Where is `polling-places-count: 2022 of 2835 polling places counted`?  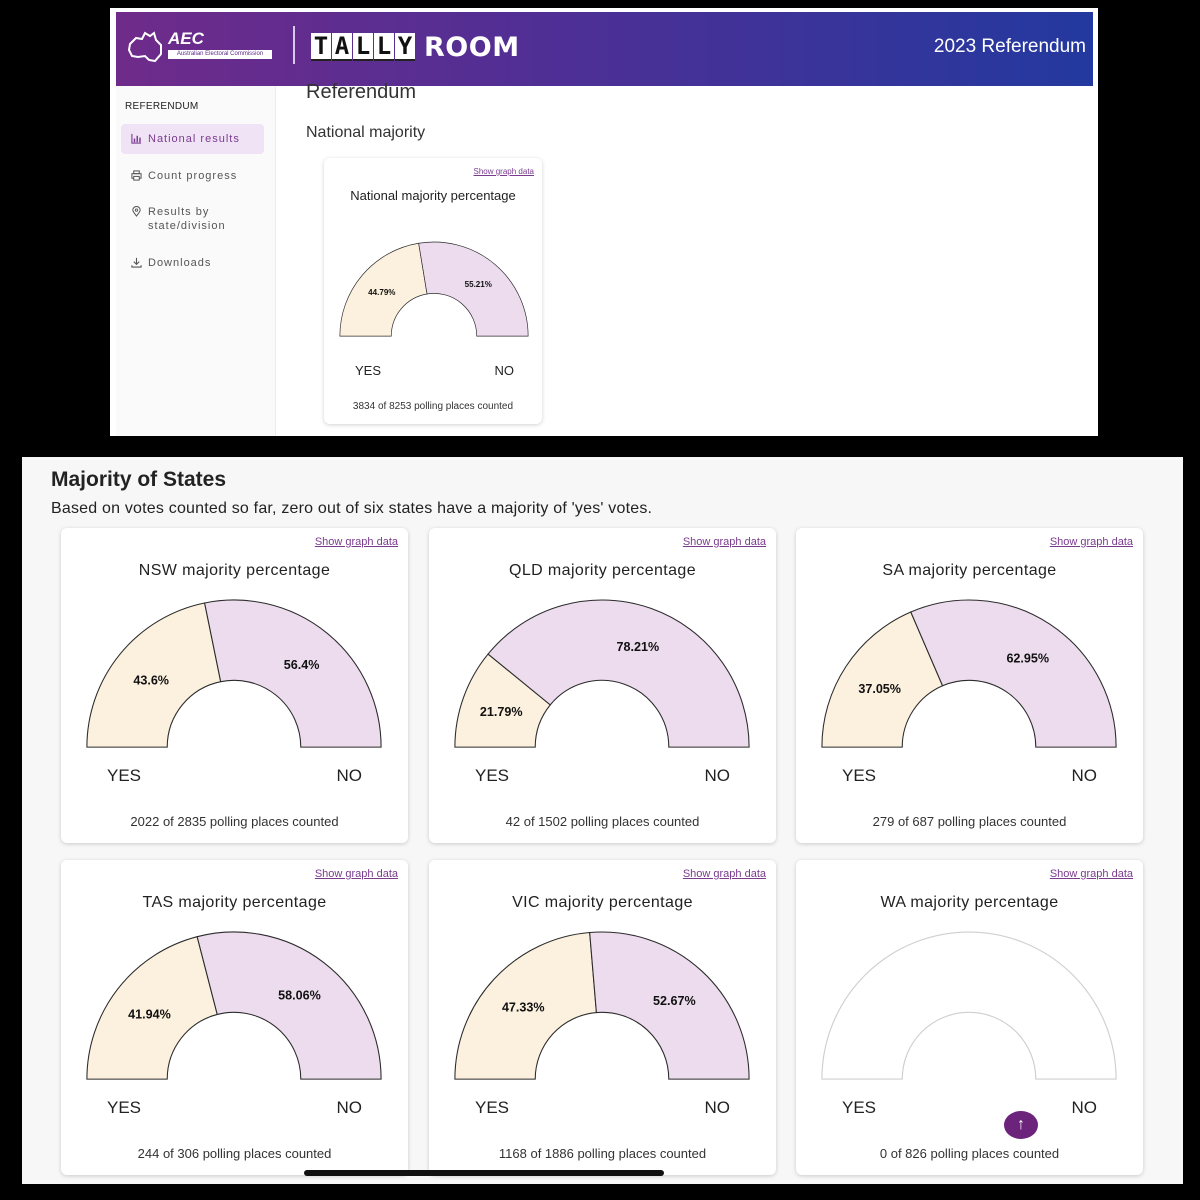
polling-places-count: 2022 of 2835 polling places counted is located at coordinates (234, 821).